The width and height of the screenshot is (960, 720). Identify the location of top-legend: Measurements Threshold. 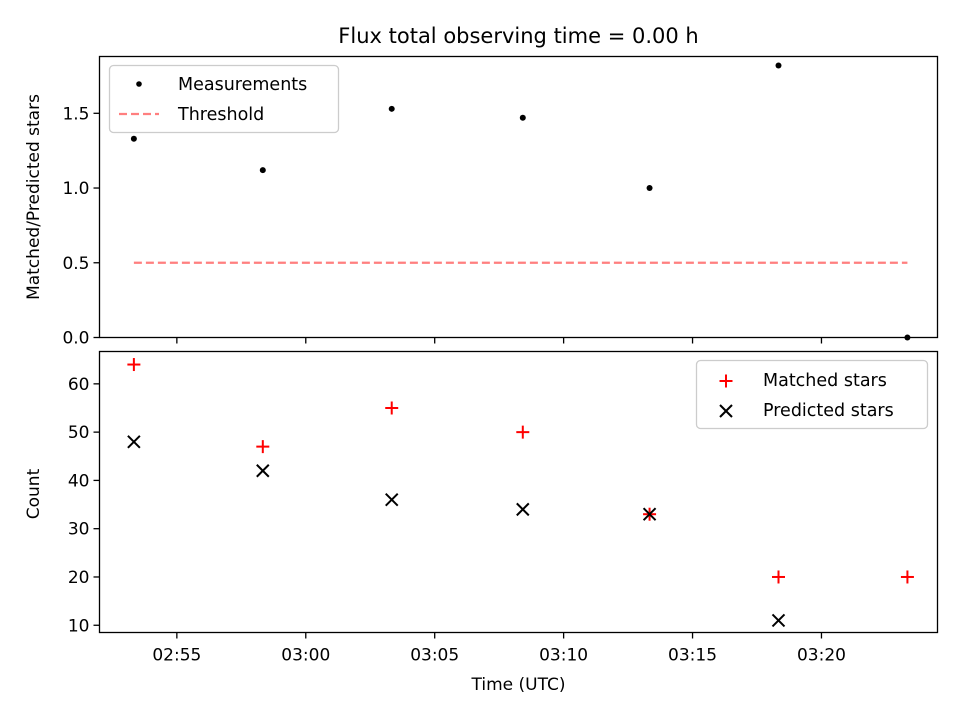
(224, 99).